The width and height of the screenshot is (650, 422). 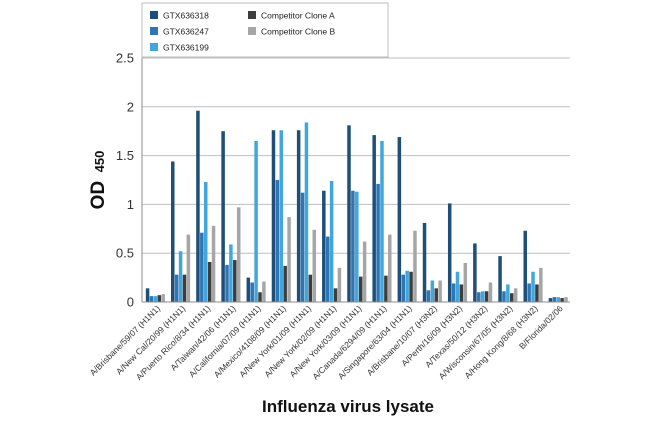 I want to click on legend-label: Competitor Clone A, so click(x=298, y=16).